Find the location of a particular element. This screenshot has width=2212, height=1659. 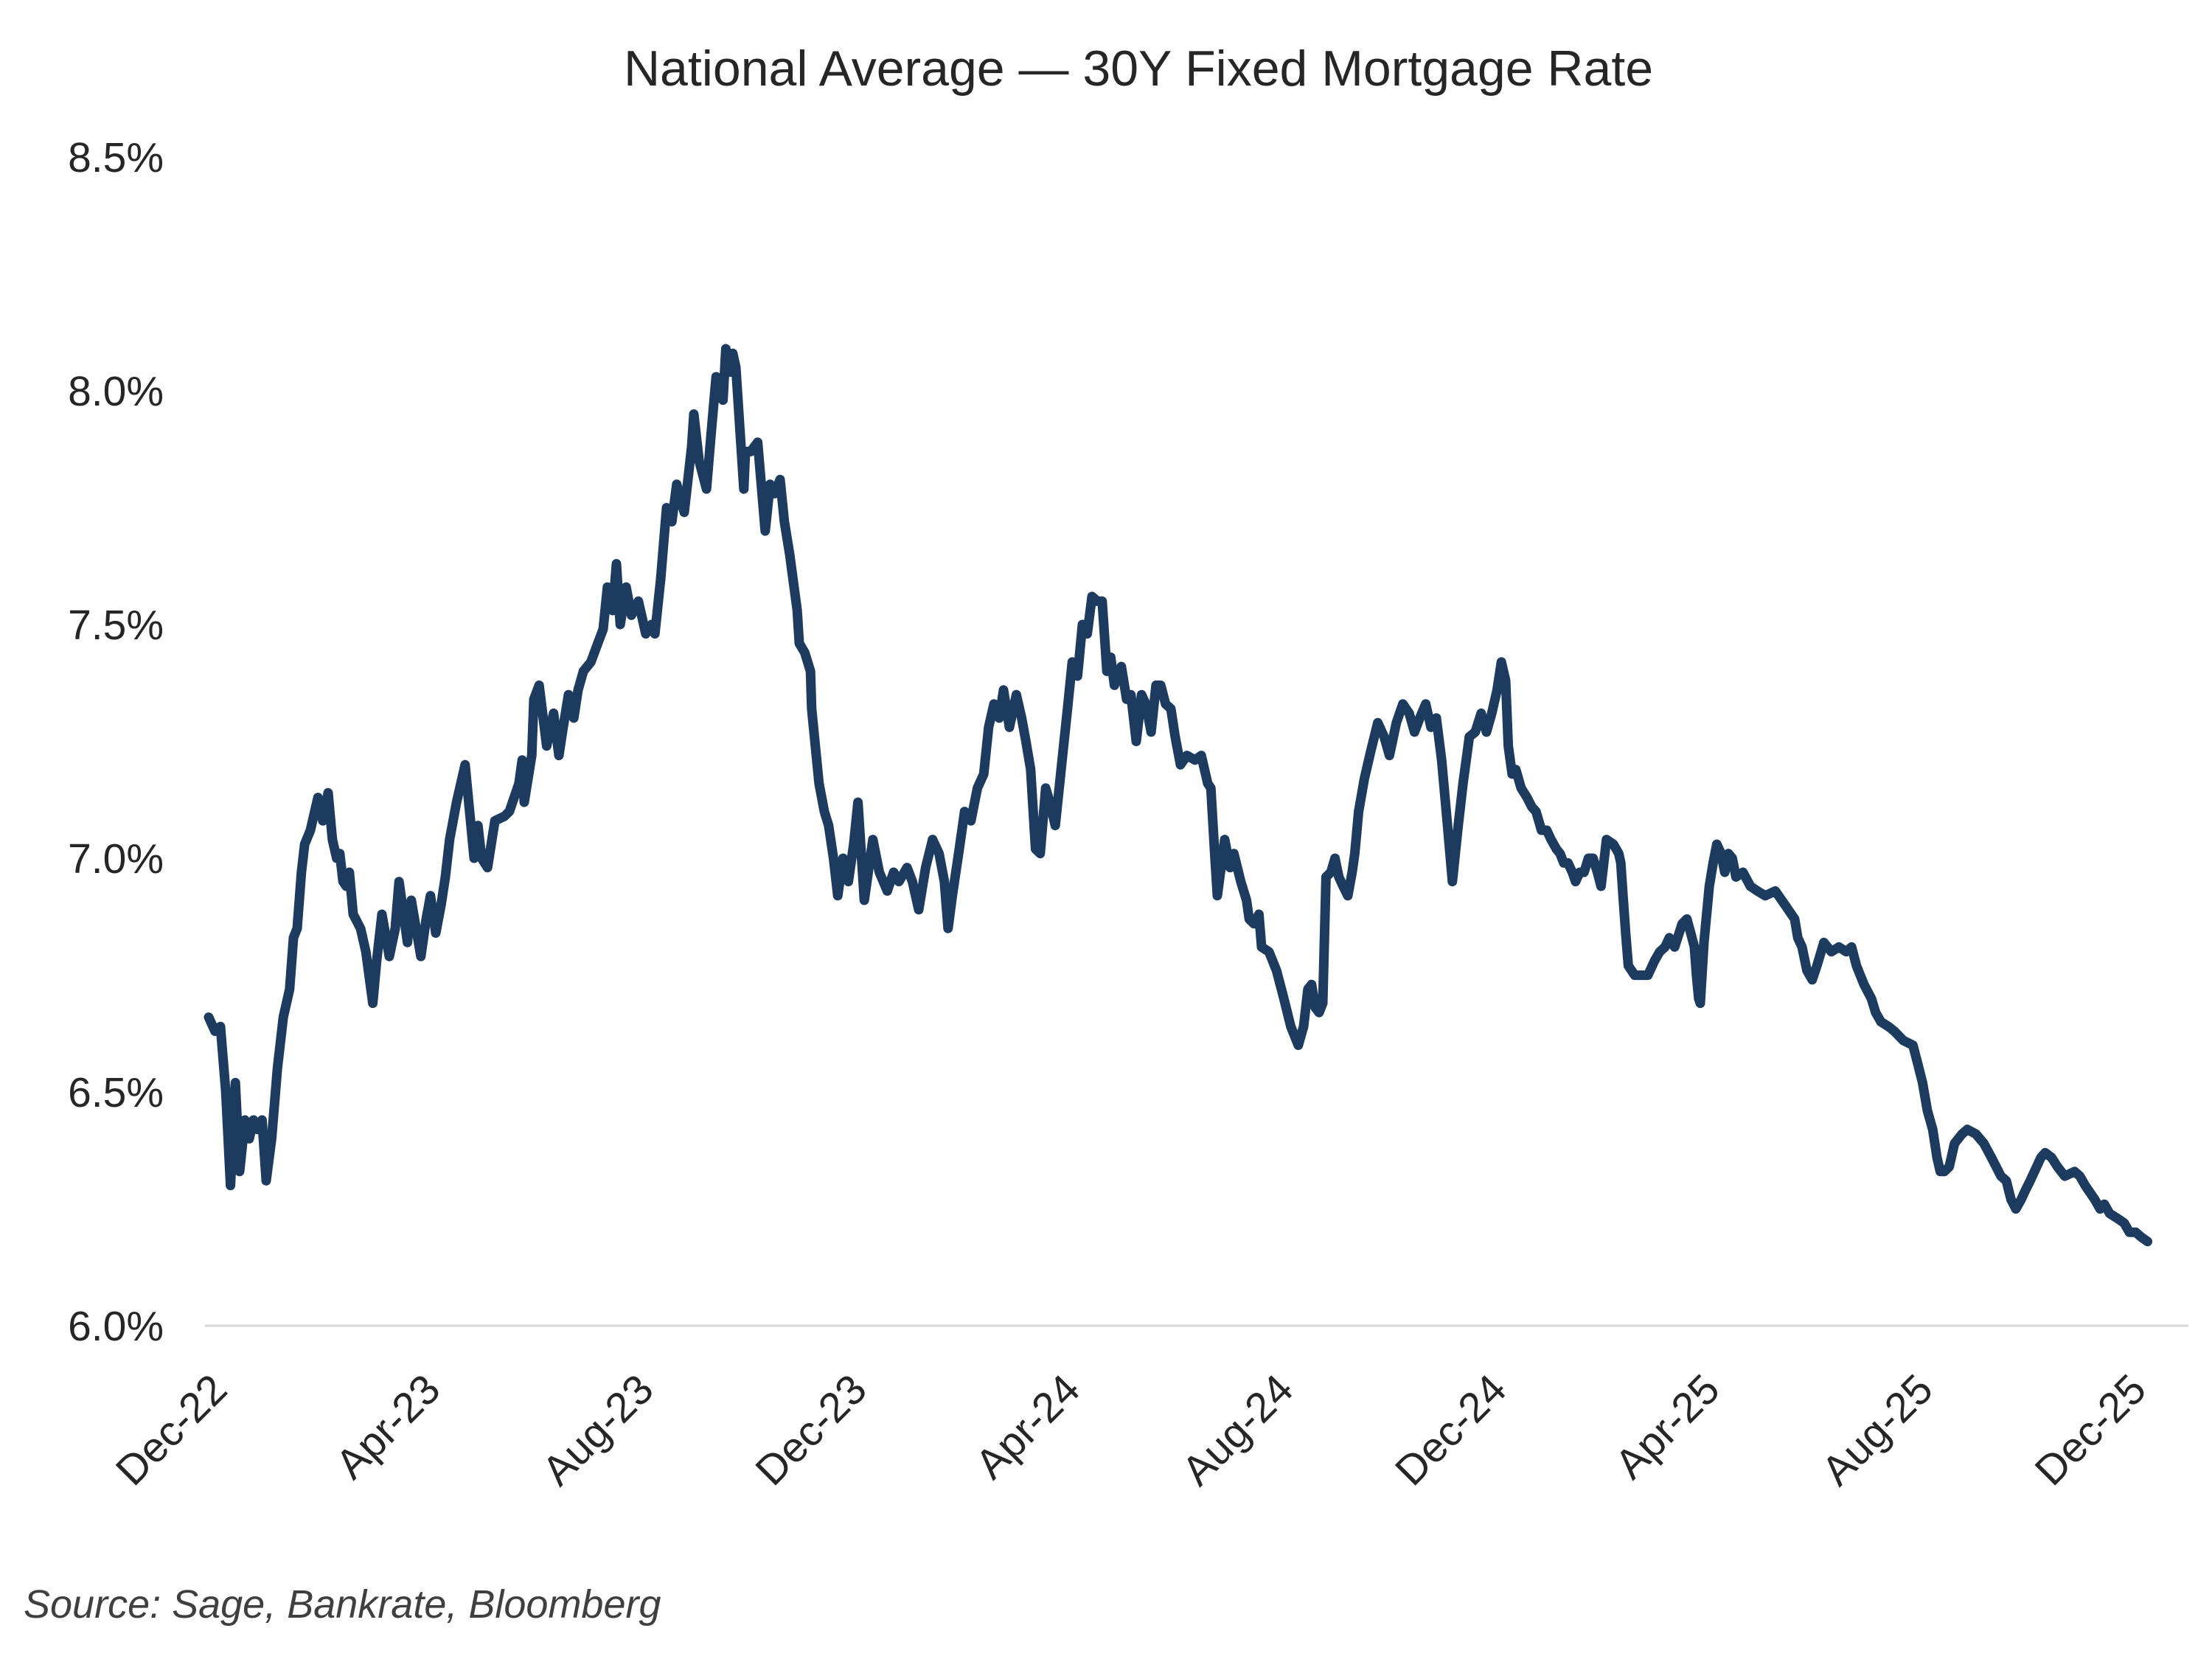

x-tick-label: Dec-23 is located at coordinates (811, 1430).